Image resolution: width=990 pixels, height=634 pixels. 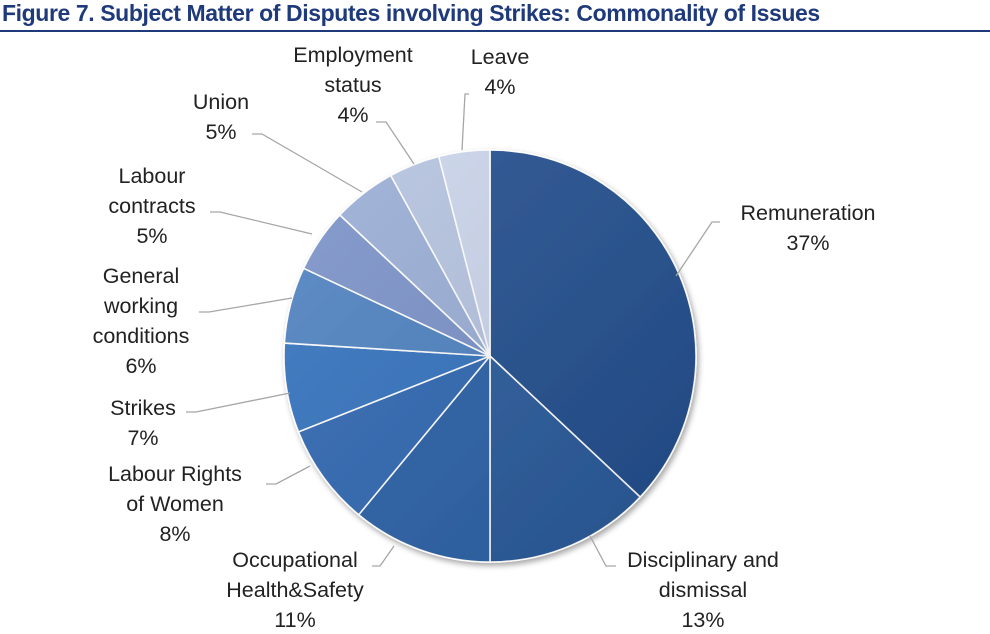 I want to click on slice-label: Strikes 7%, so click(x=143, y=423).